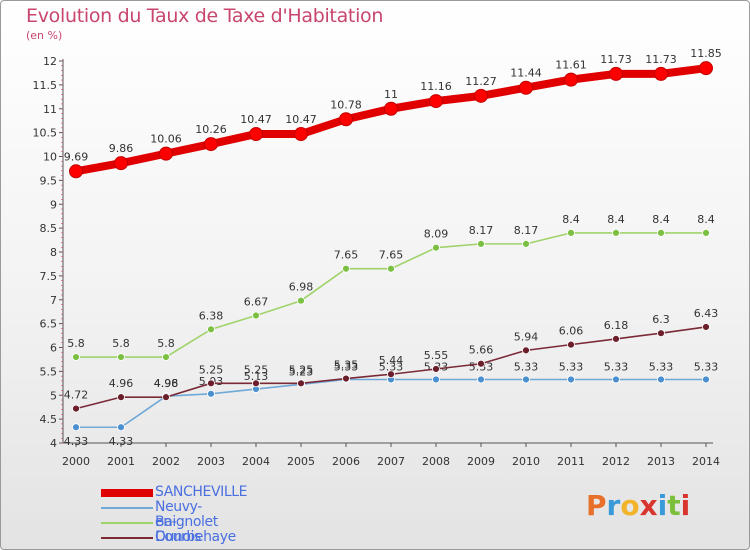  I want to click on data-label-baignolet: 6.38, so click(211, 315).